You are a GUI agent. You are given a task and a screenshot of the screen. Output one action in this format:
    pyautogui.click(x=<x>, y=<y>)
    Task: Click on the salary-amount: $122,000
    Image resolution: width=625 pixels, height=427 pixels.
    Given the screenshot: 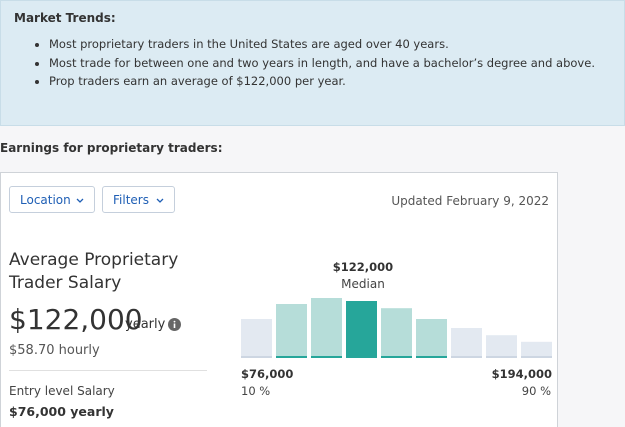 What is the action you would take?
    pyautogui.click(x=76, y=319)
    